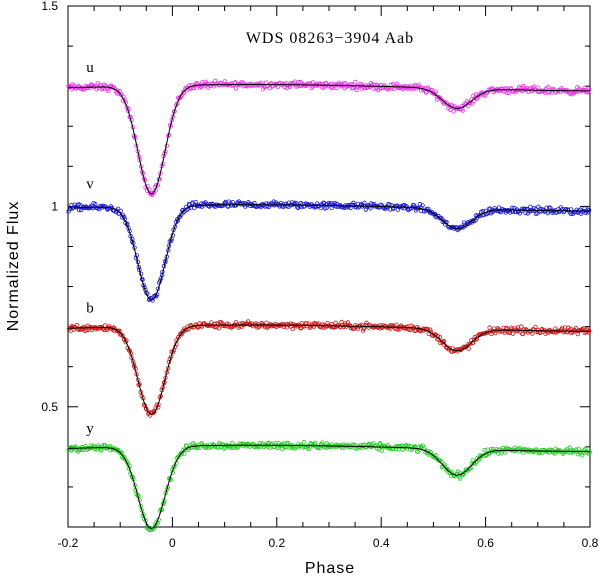 The image size is (600, 578). Describe the element at coordinates (90, 309) in the screenshot. I see `series-label-b: b` at that location.